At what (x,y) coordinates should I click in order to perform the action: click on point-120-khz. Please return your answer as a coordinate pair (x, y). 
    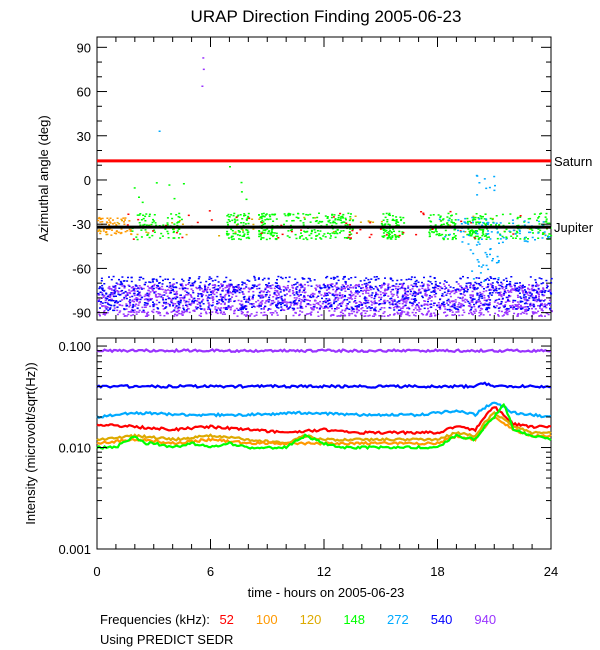
    Looking at the image, I should click on (544, 234).